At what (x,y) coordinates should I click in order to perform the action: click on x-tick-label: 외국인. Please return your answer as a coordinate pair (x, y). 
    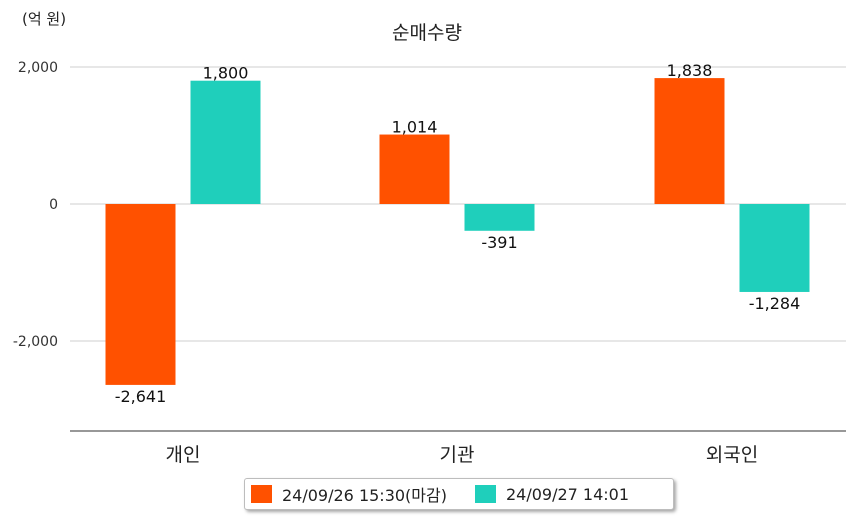
    Looking at the image, I should click on (732, 455).